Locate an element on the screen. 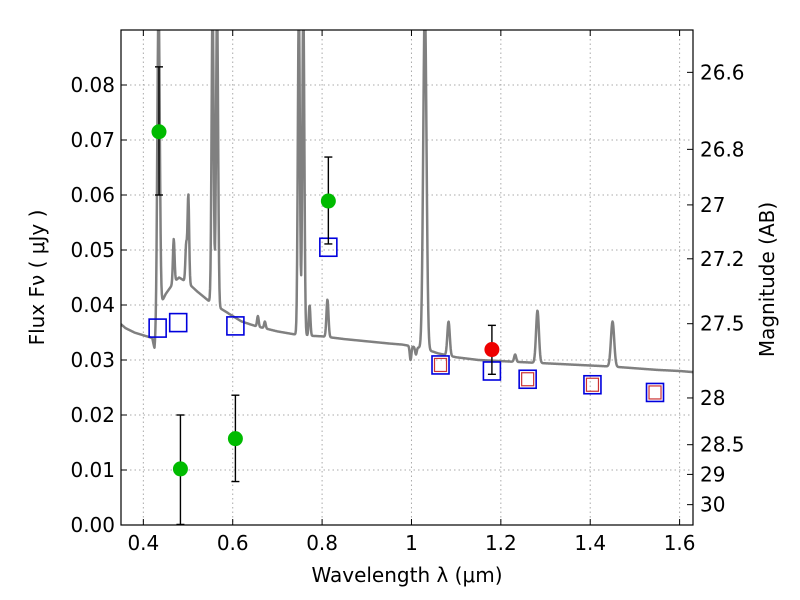 This screenshot has height=600, width=800. y-tick-label: 0.07 is located at coordinates (92, 140).